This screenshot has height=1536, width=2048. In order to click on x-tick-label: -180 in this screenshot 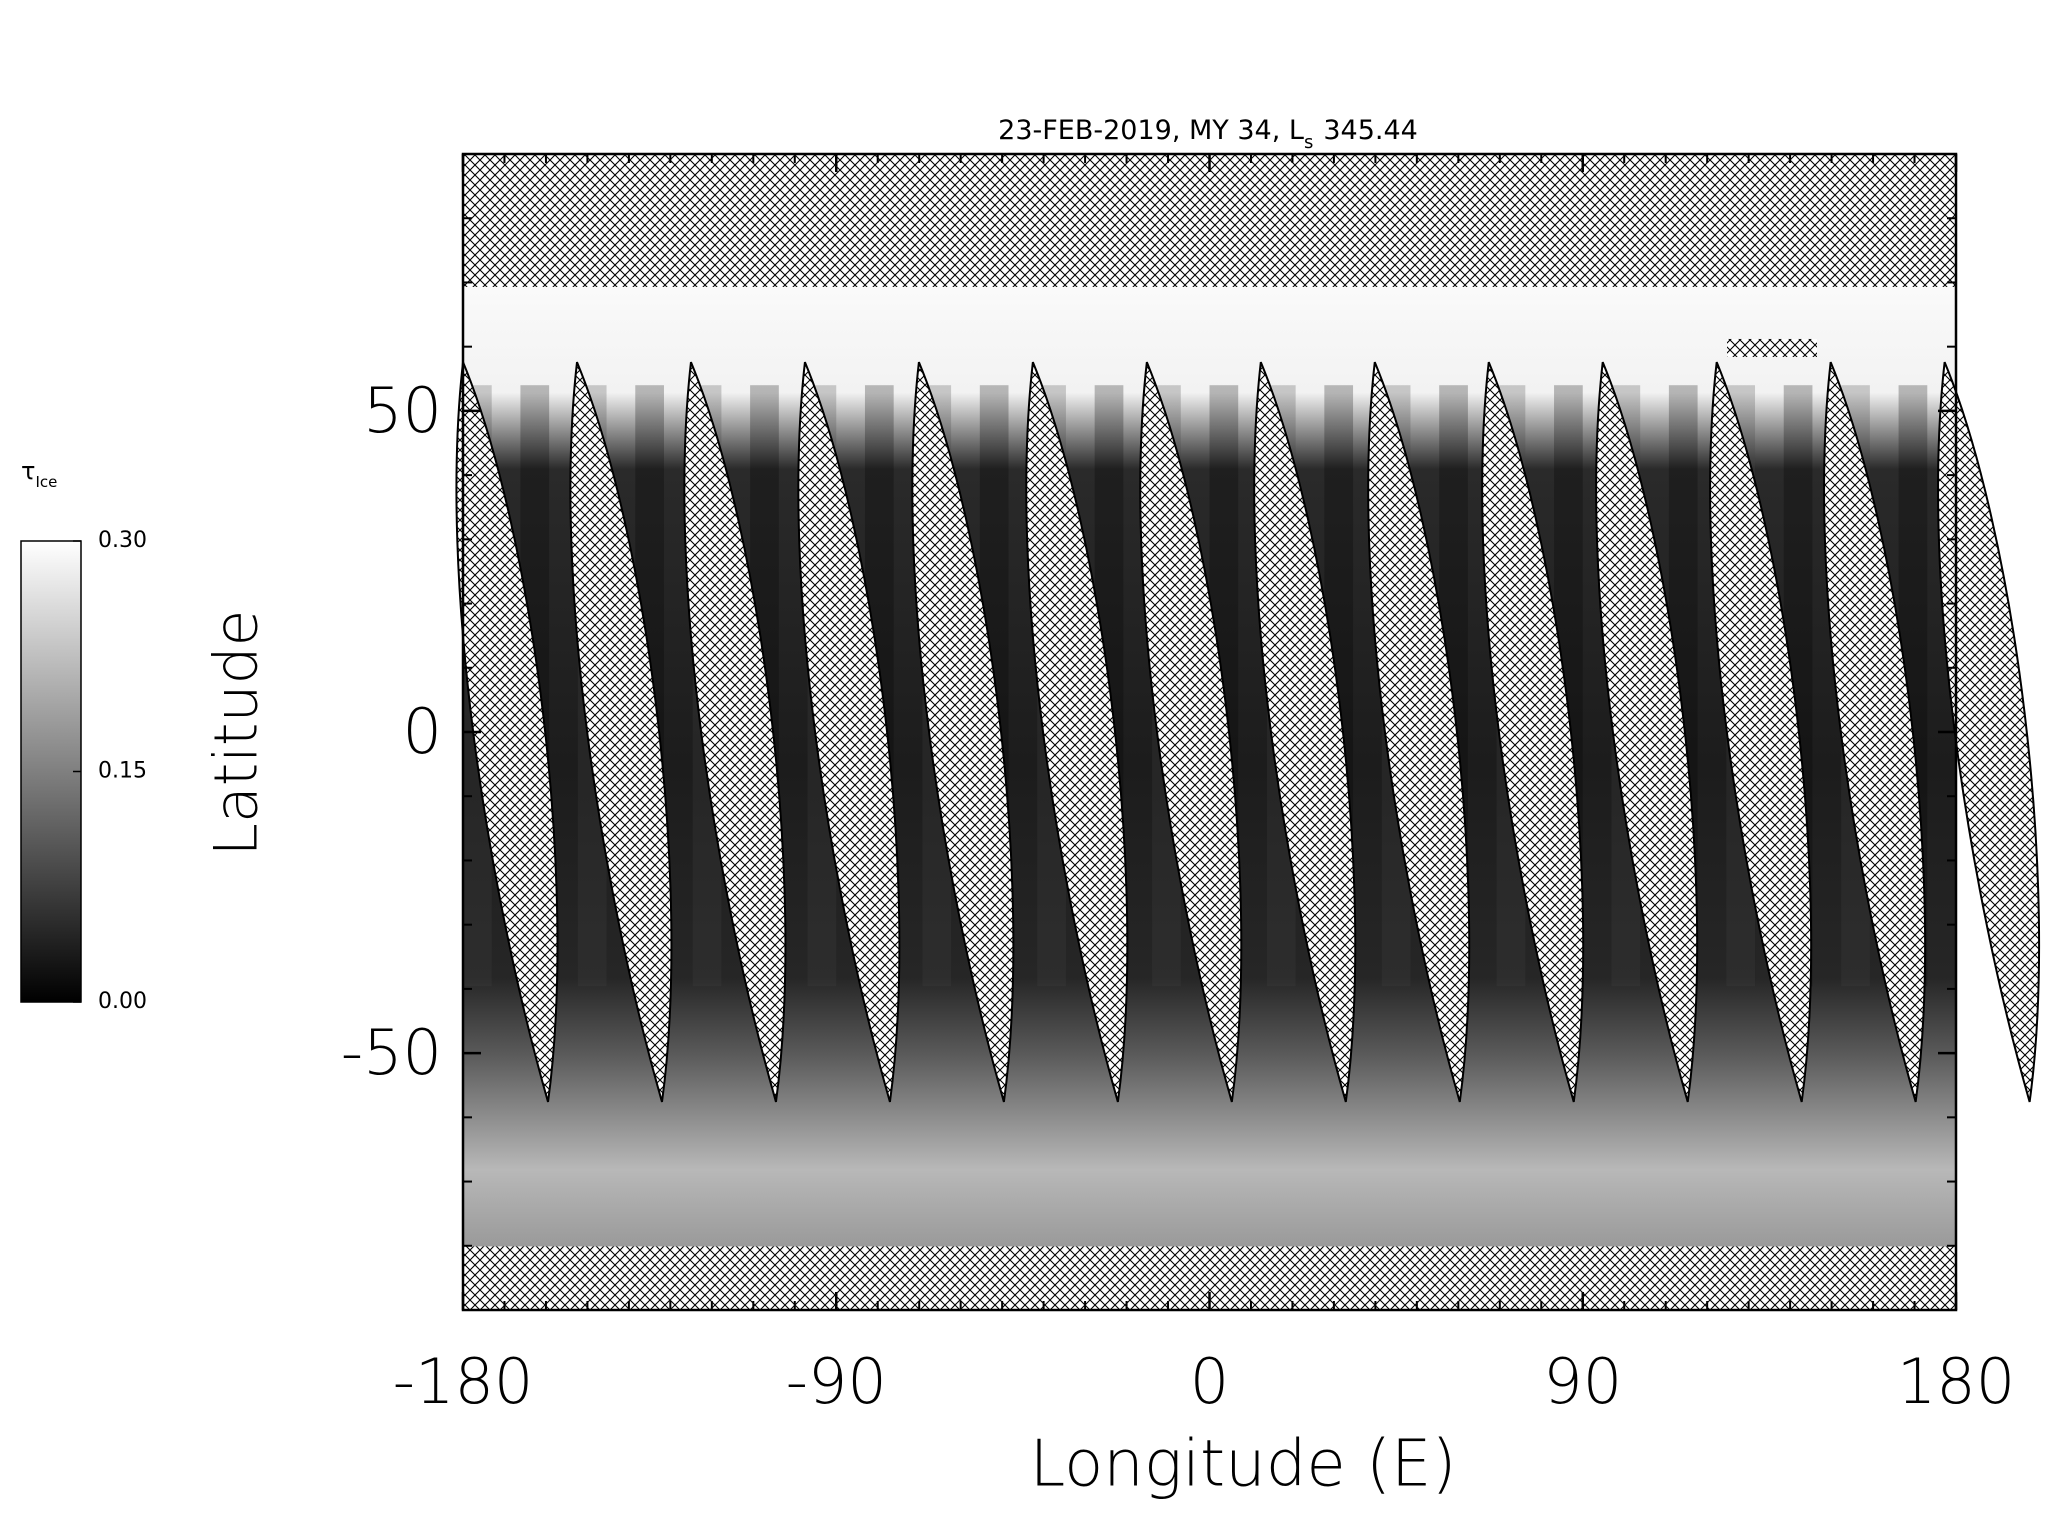, I will do `click(463, 1381)`.